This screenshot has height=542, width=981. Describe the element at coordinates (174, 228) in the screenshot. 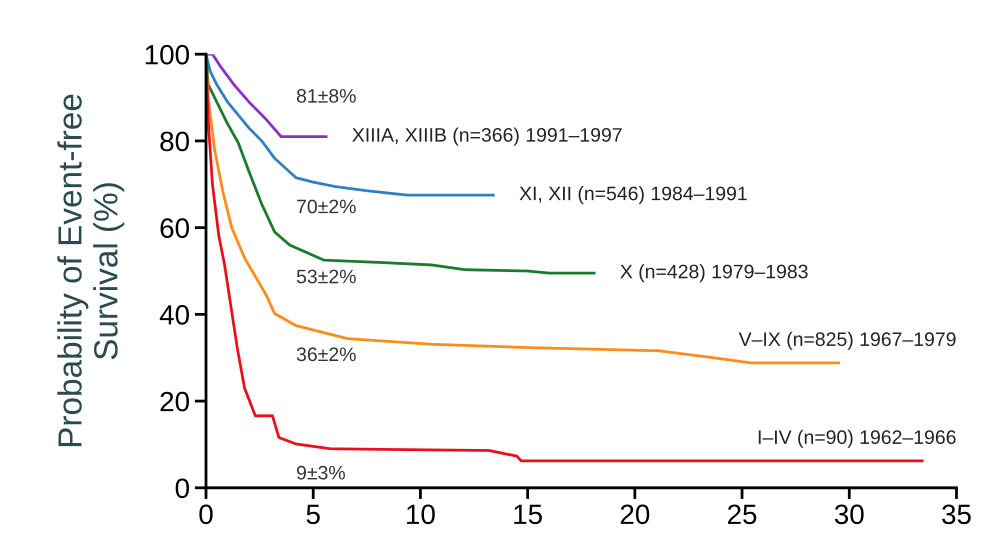

I see `y-tick-label: 60` at that location.